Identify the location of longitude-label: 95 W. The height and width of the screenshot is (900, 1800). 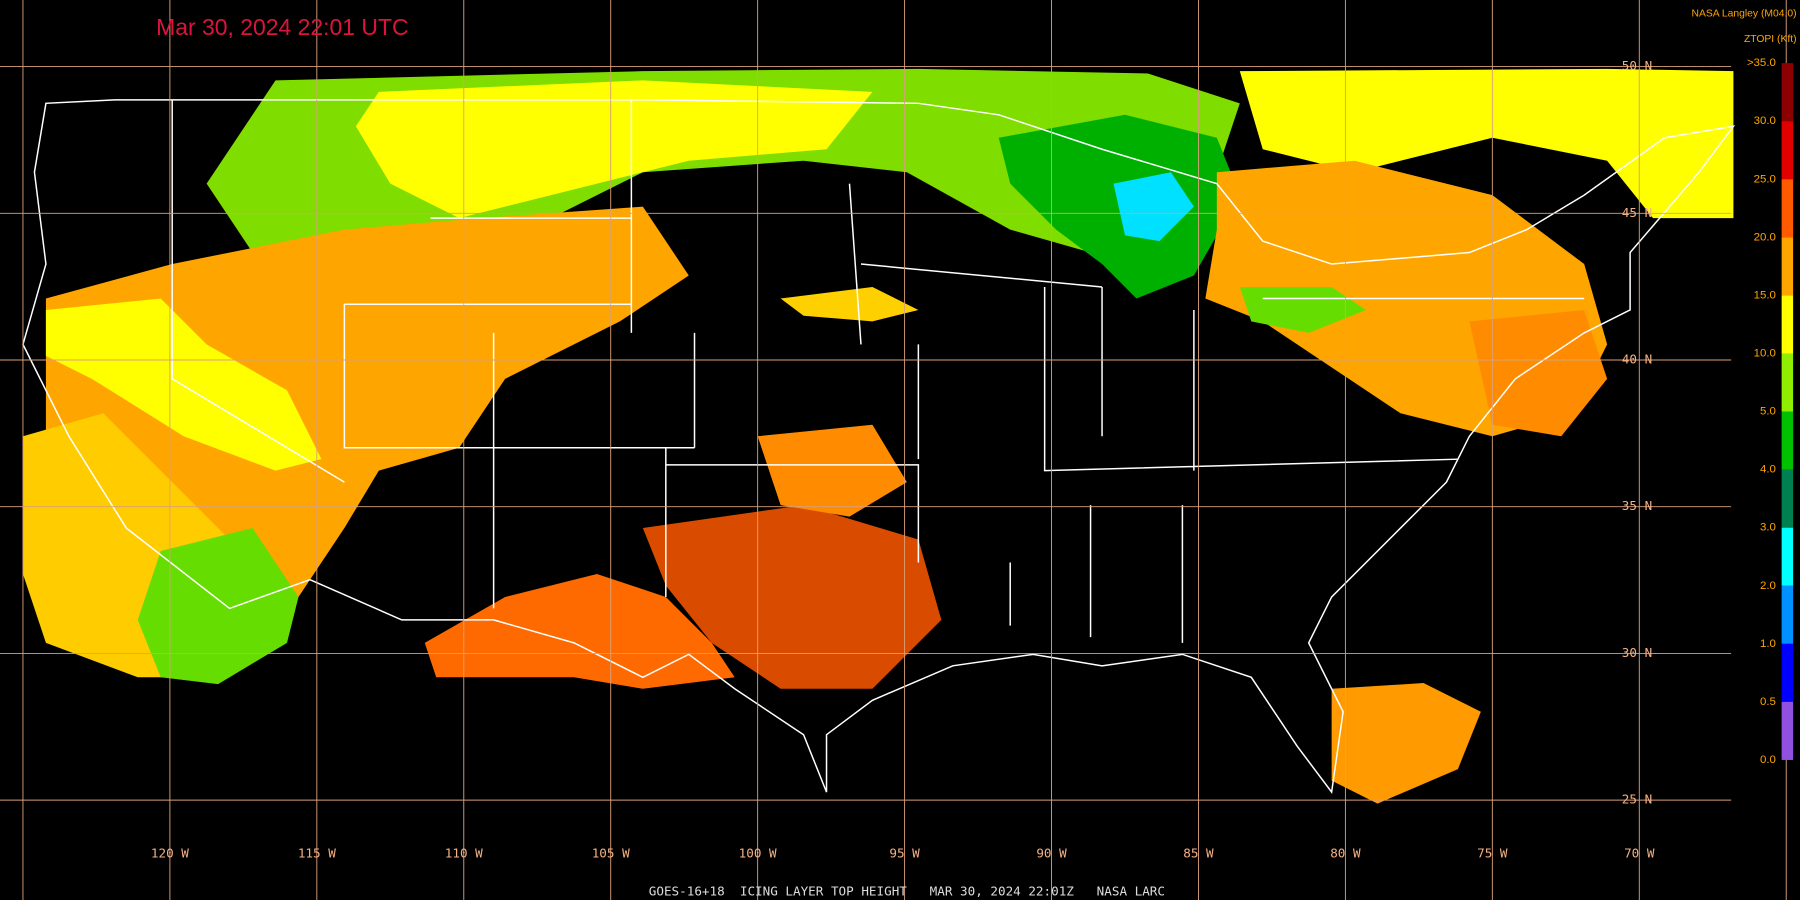
(904, 853).